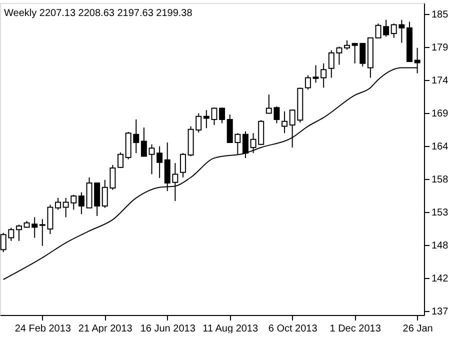  What do you see at coordinates (440, 48) in the screenshot?
I see `y-tick-label: 179` at bounding box center [440, 48].